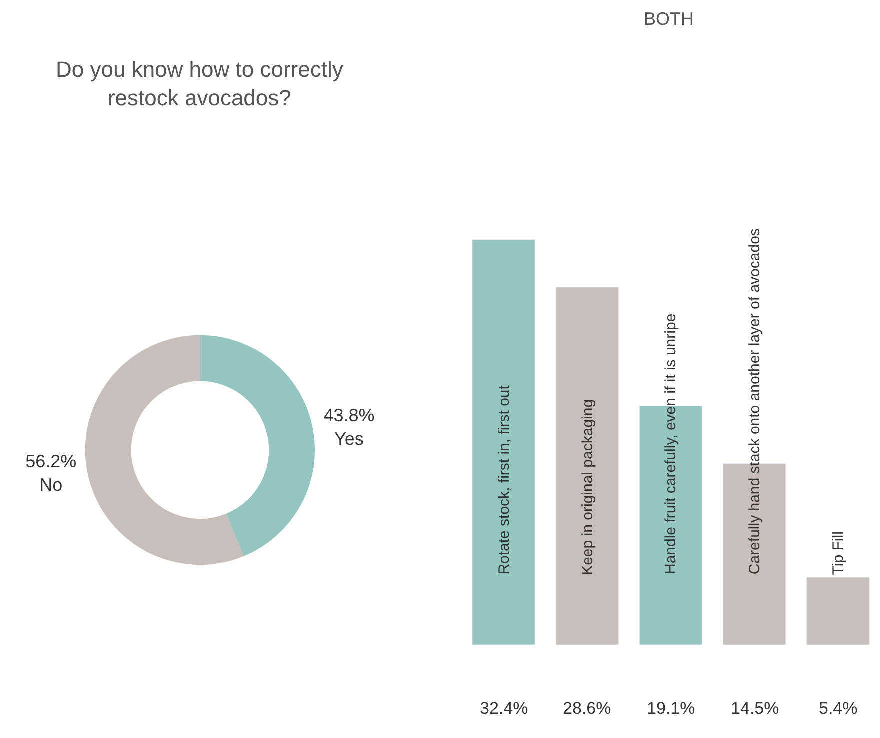 This screenshot has height=738, width=880. What do you see at coordinates (504, 480) in the screenshot?
I see `category-label: Rotate stock, first in, first out` at bounding box center [504, 480].